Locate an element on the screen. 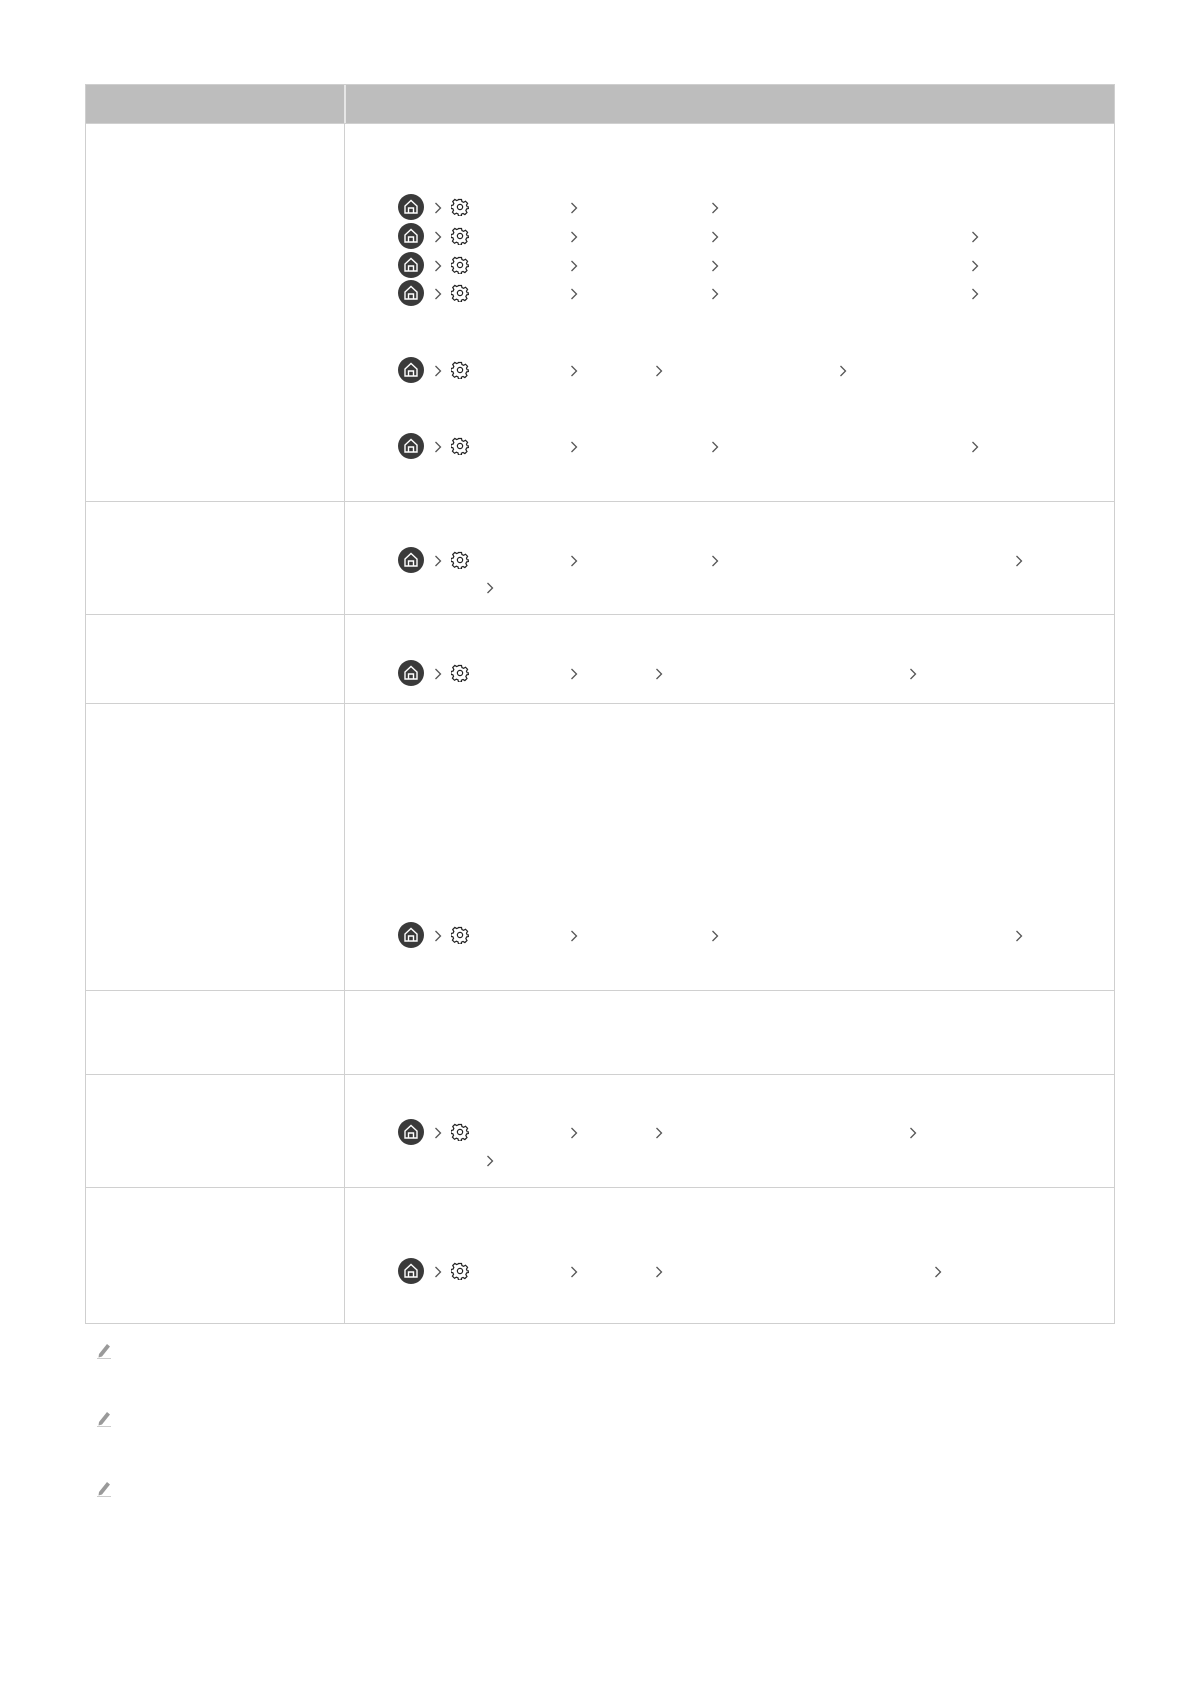  table-header is located at coordinates (600, 104).